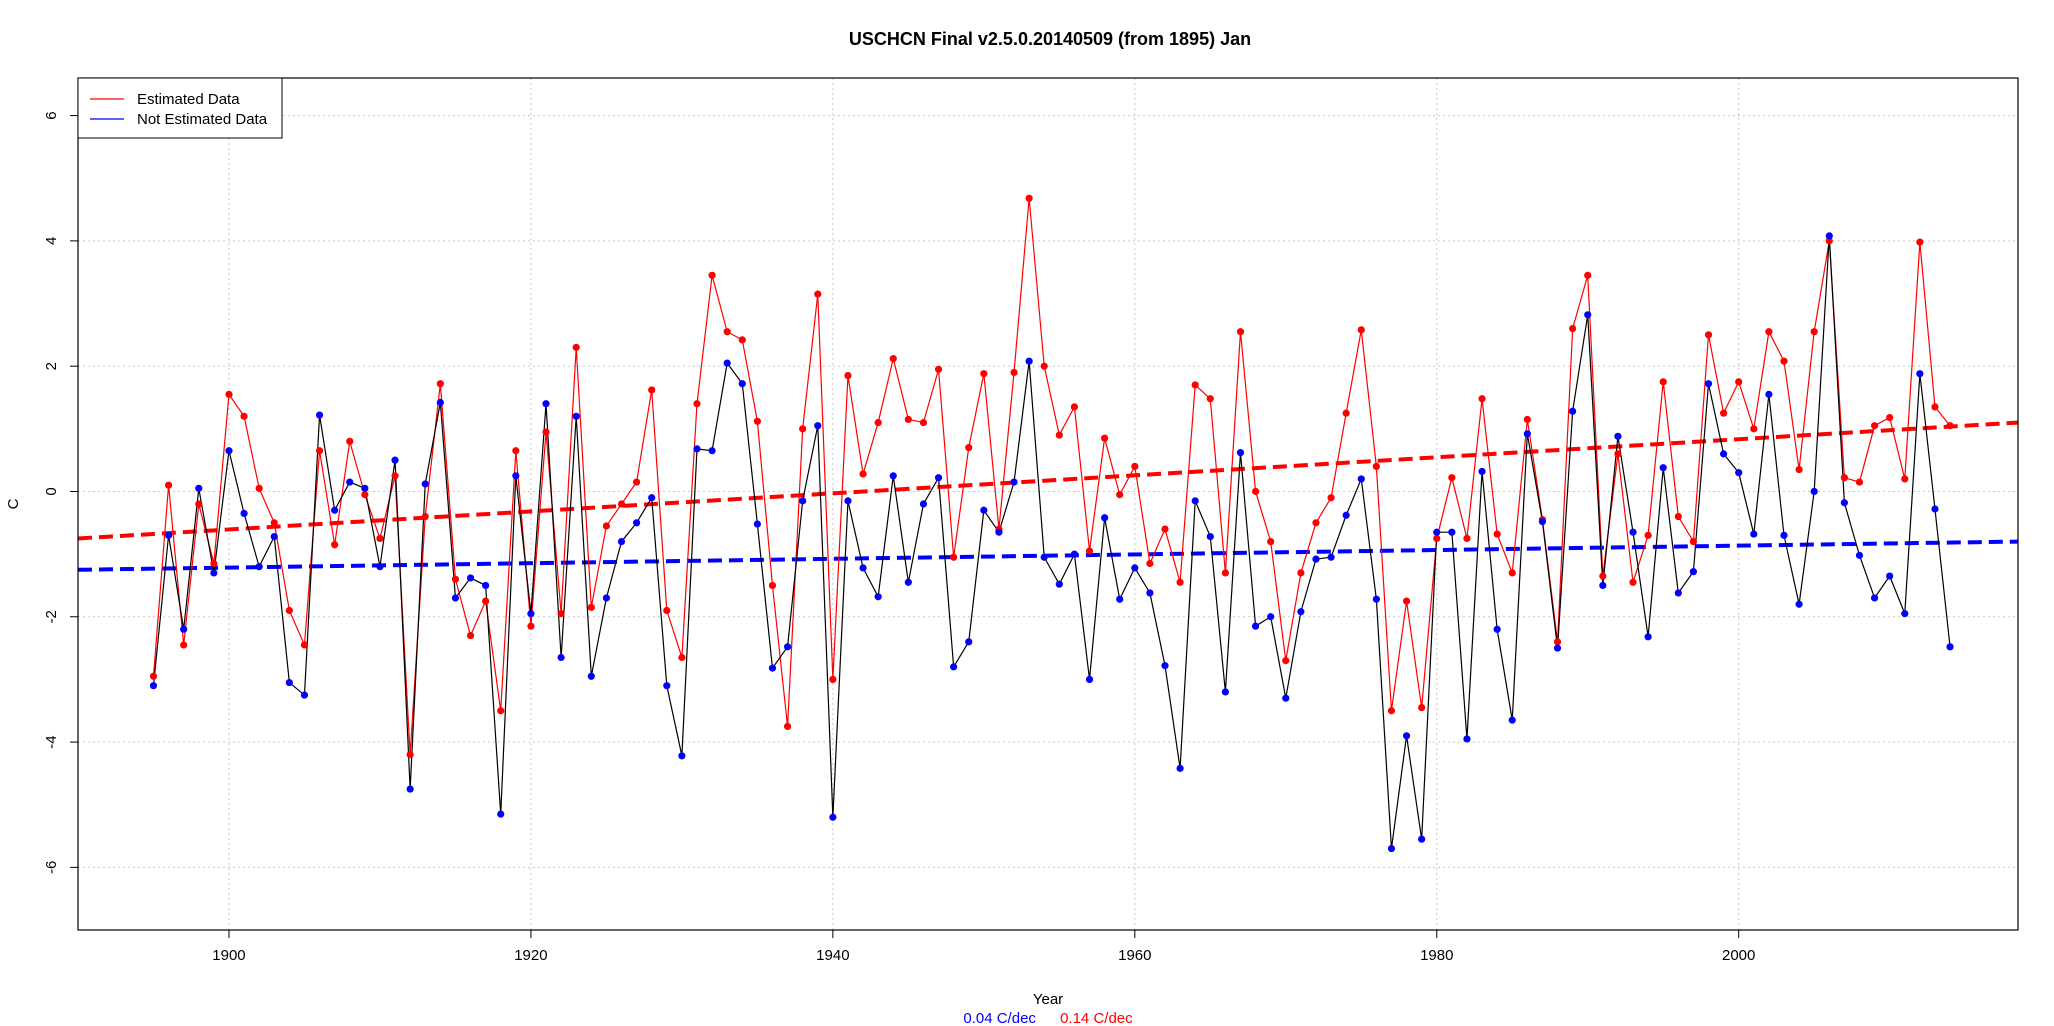 This screenshot has width=2054, height=1026. Describe the element at coordinates (410, 754) in the screenshot. I see `point-0-1912` at that location.